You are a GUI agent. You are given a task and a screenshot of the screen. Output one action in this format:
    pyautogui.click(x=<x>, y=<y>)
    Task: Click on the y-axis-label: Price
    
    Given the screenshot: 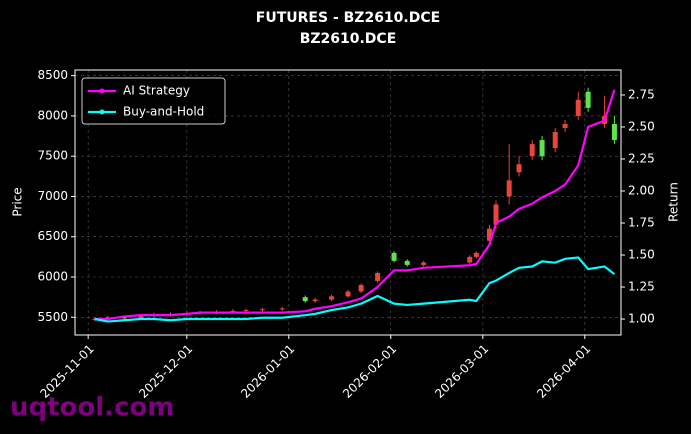 What is the action you would take?
    pyautogui.click(x=18, y=201)
    